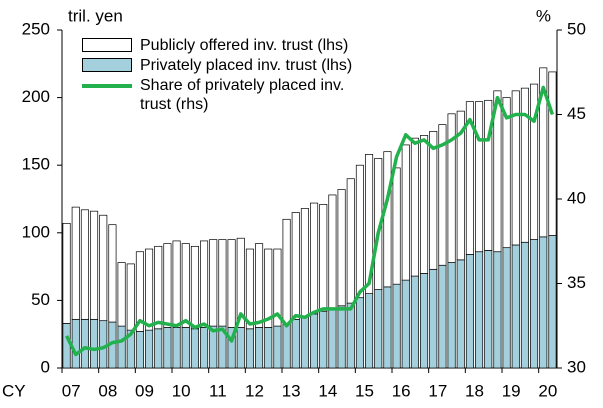 This screenshot has height=408, width=603. I want to click on x-tick-label: 10, so click(181, 390).